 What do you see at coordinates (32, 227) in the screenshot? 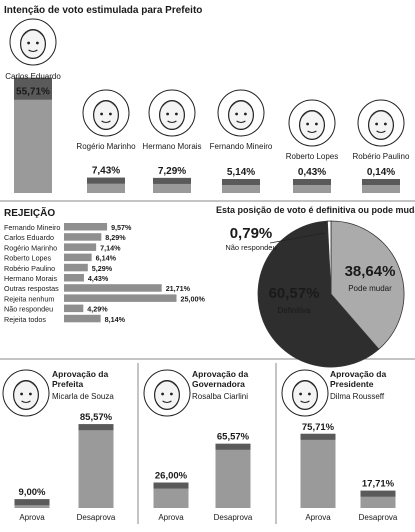
I see `rejection-category: Fernando Mineiro` at bounding box center [32, 227].